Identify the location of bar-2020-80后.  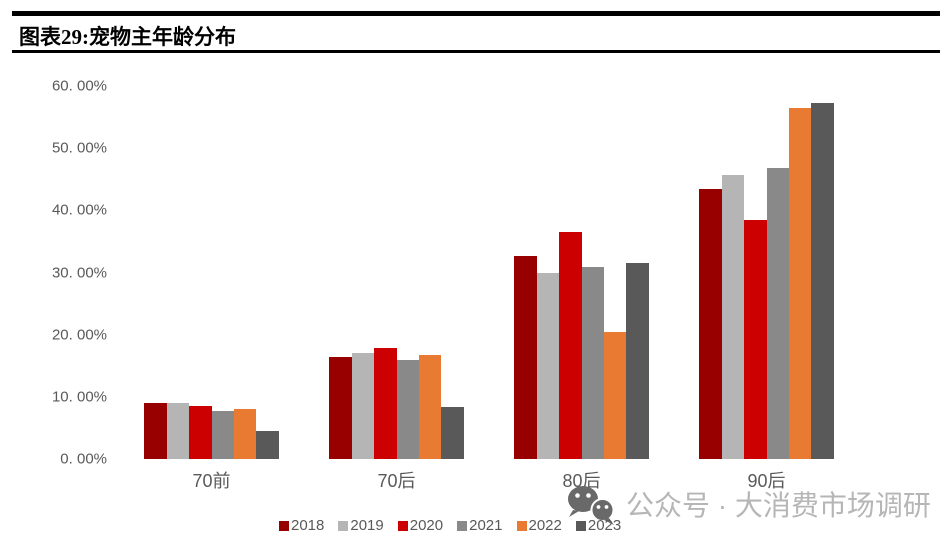
(570, 345).